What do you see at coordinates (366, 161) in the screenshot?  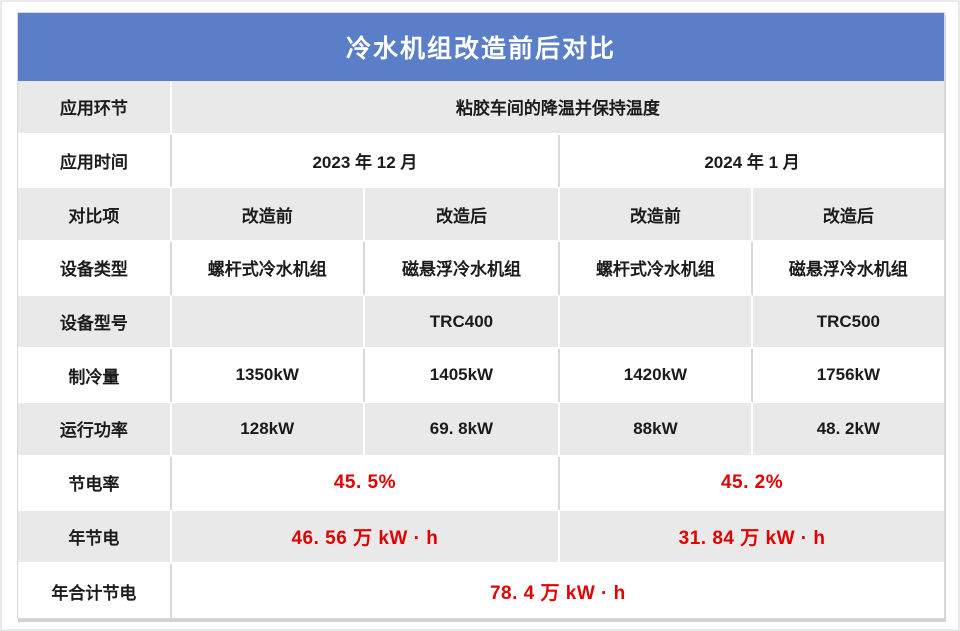 I see `value-cell: 2023 年 12 月` at bounding box center [366, 161].